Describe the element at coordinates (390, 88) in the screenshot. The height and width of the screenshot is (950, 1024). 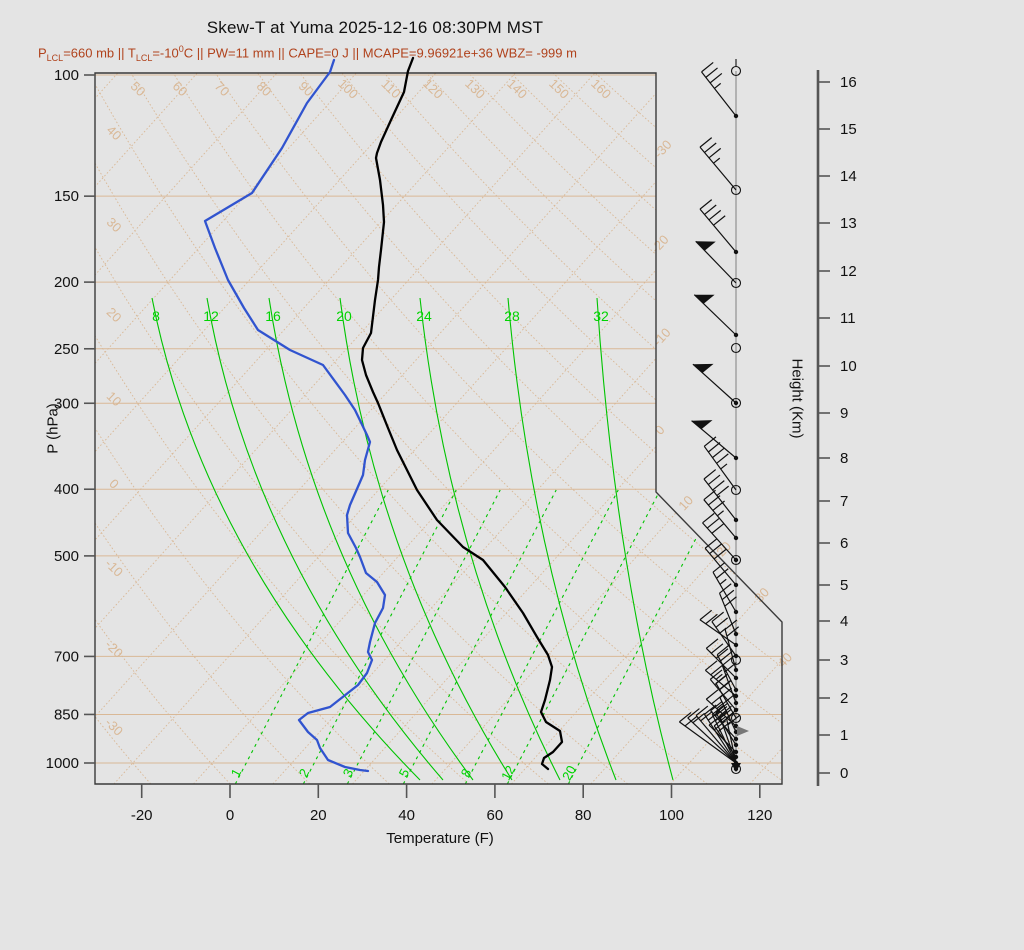
I see `svg-text: 110` at that location.